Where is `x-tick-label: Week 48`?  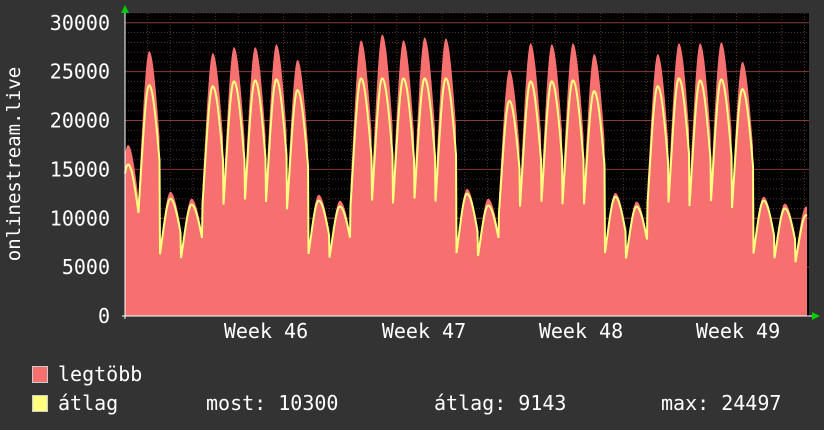
x-tick-label: Week 48 is located at coordinates (581, 331).